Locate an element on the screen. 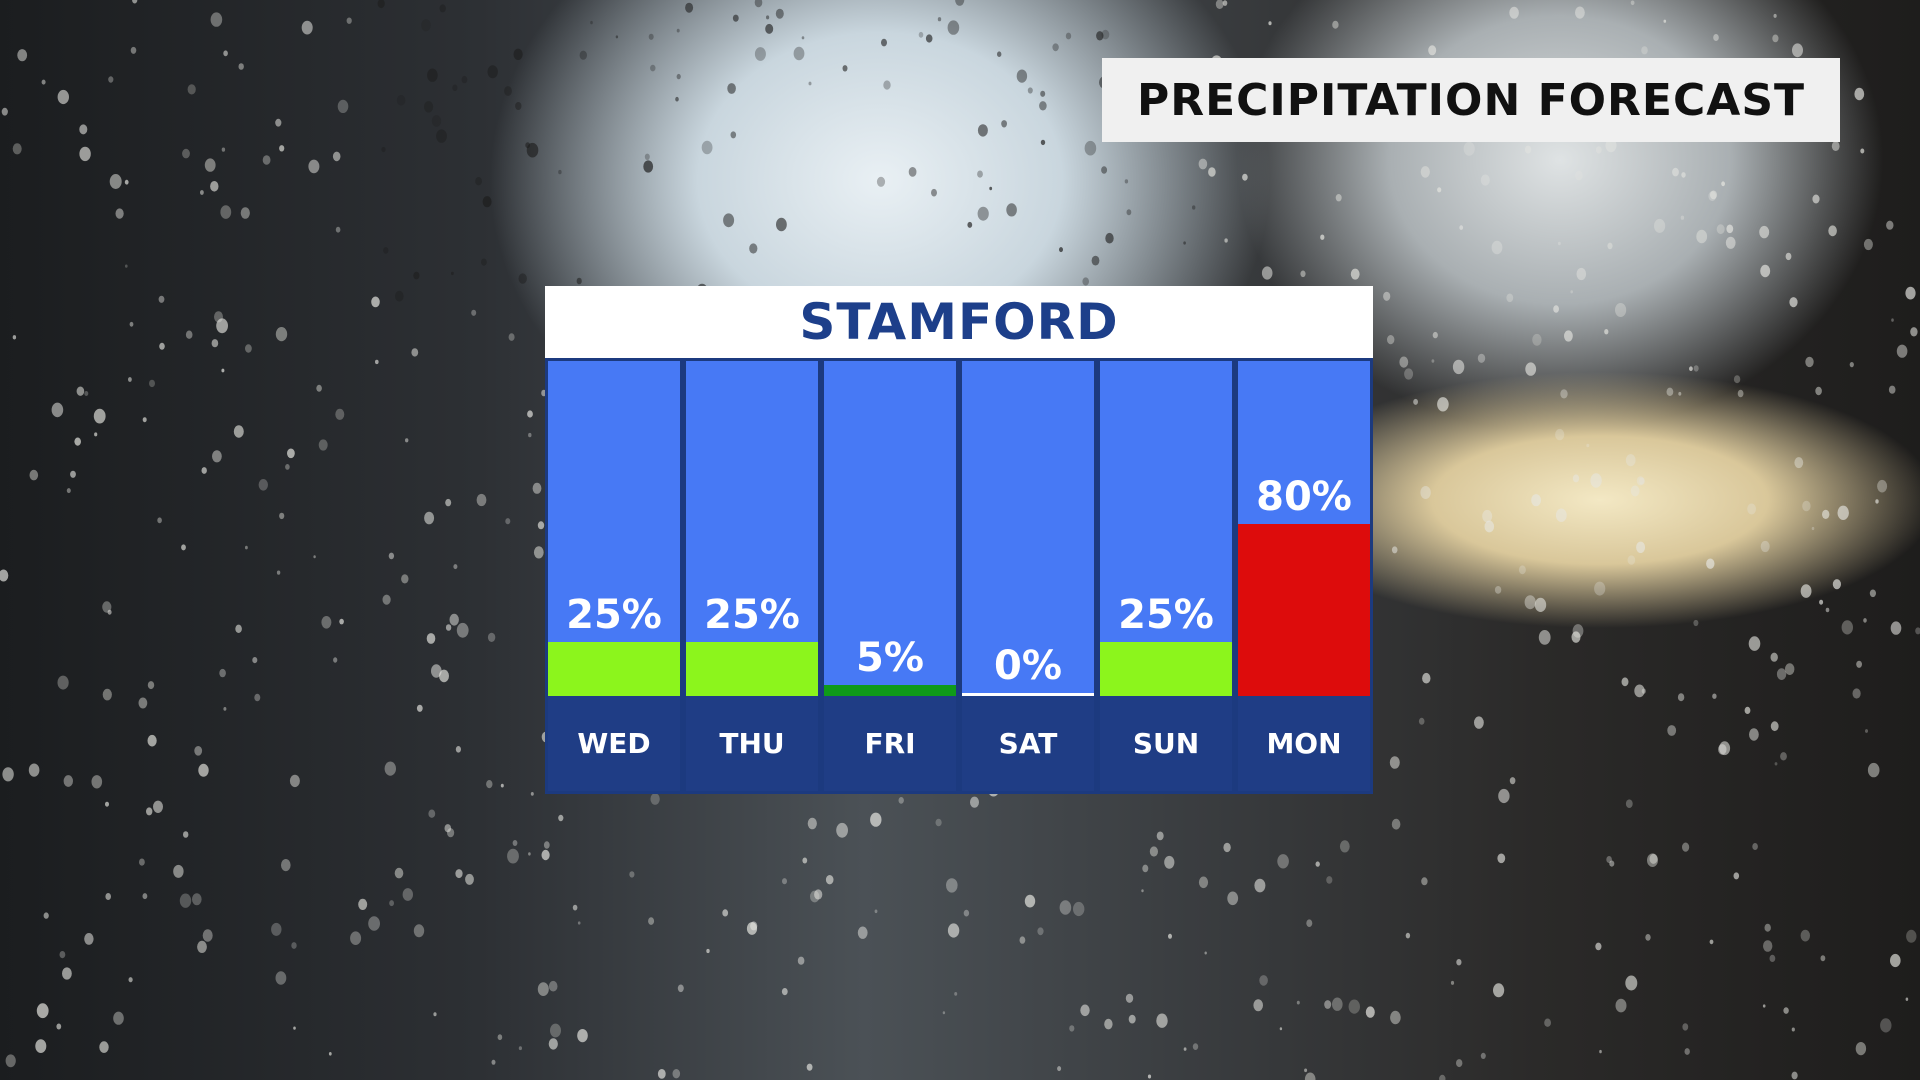 Image resolution: width=1920 pixels, height=1080 pixels. plot-area-sat: 0% is located at coordinates (1028, 528).